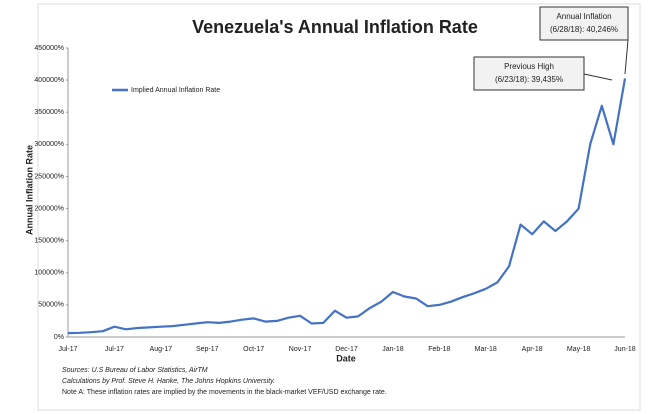 Image resolution: width=670 pixels, height=414 pixels. What do you see at coordinates (49, 48) in the screenshot?
I see `y-tick-label: 450000%` at bounding box center [49, 48].